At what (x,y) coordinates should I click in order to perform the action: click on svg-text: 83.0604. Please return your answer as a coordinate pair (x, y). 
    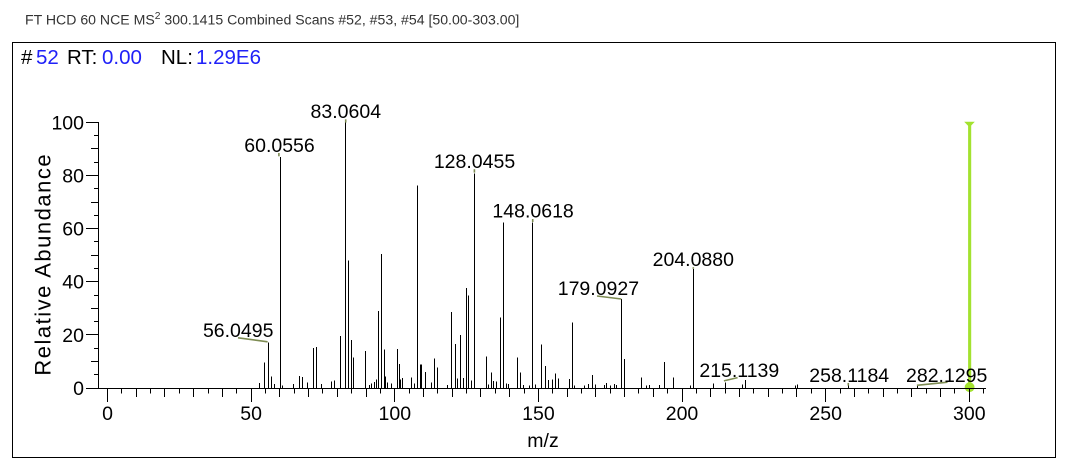
    Looking at the image, I should click on (346, 112).